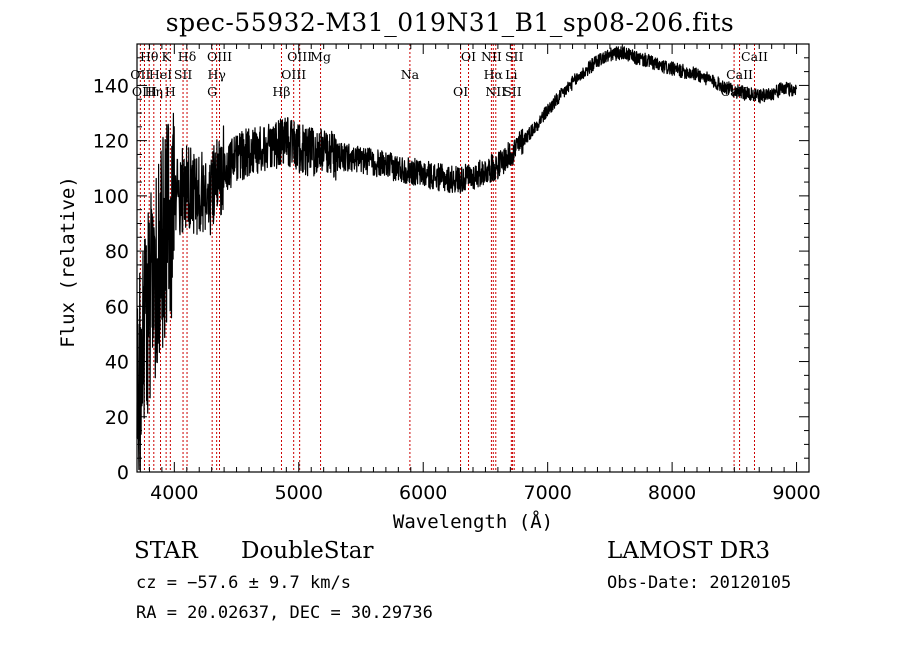  What do you see at coordinates (117, 418) in the screenshot?
I see `y-tick-label: 20` at bounding box center [117, 418].